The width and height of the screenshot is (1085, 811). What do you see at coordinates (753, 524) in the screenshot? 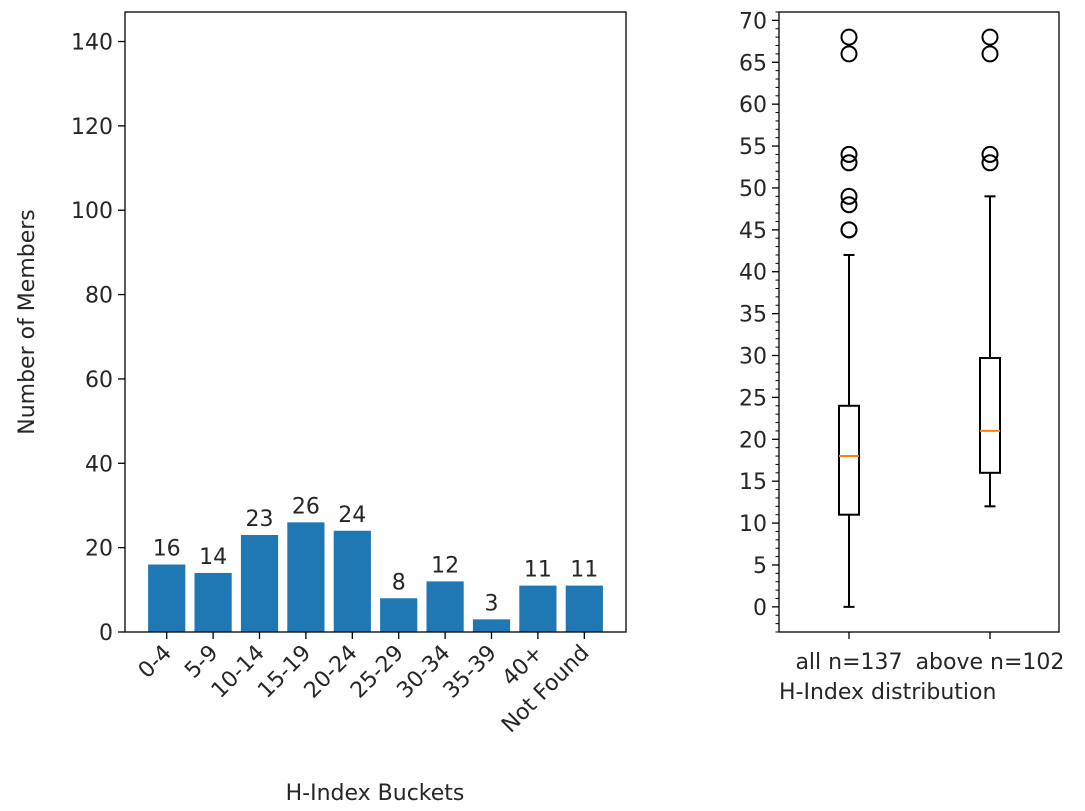
I see `box-y-tick-label: 10` at bounding box center [753, 524].